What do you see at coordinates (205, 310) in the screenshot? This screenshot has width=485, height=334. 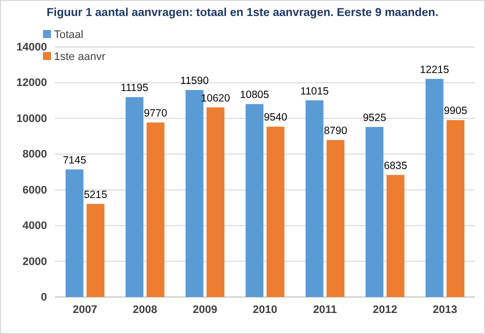 I see `x-tick-label: 2009` at bounding box center [205, 310].